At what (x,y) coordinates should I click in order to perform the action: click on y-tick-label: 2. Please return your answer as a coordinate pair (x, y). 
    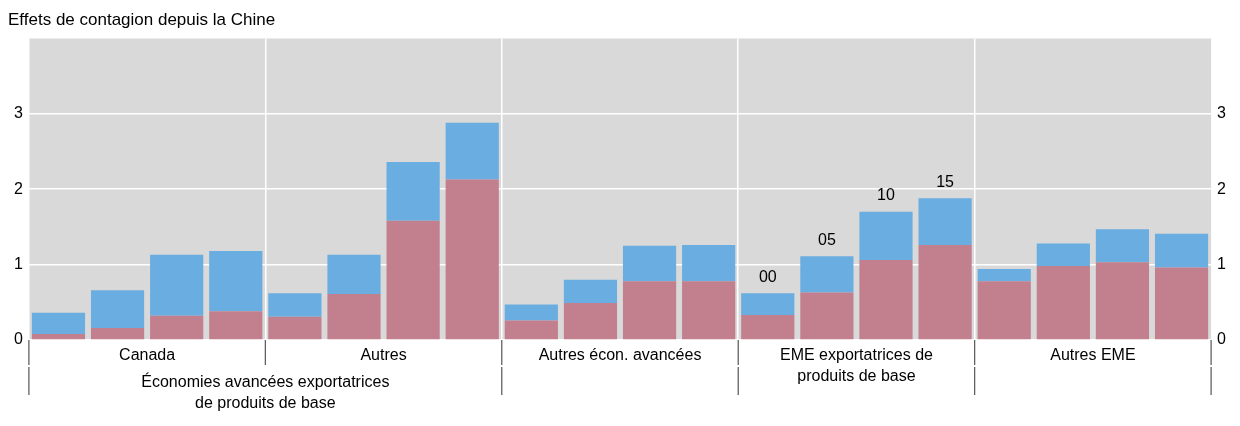
    Looking at the image, I should click on (18, 188).